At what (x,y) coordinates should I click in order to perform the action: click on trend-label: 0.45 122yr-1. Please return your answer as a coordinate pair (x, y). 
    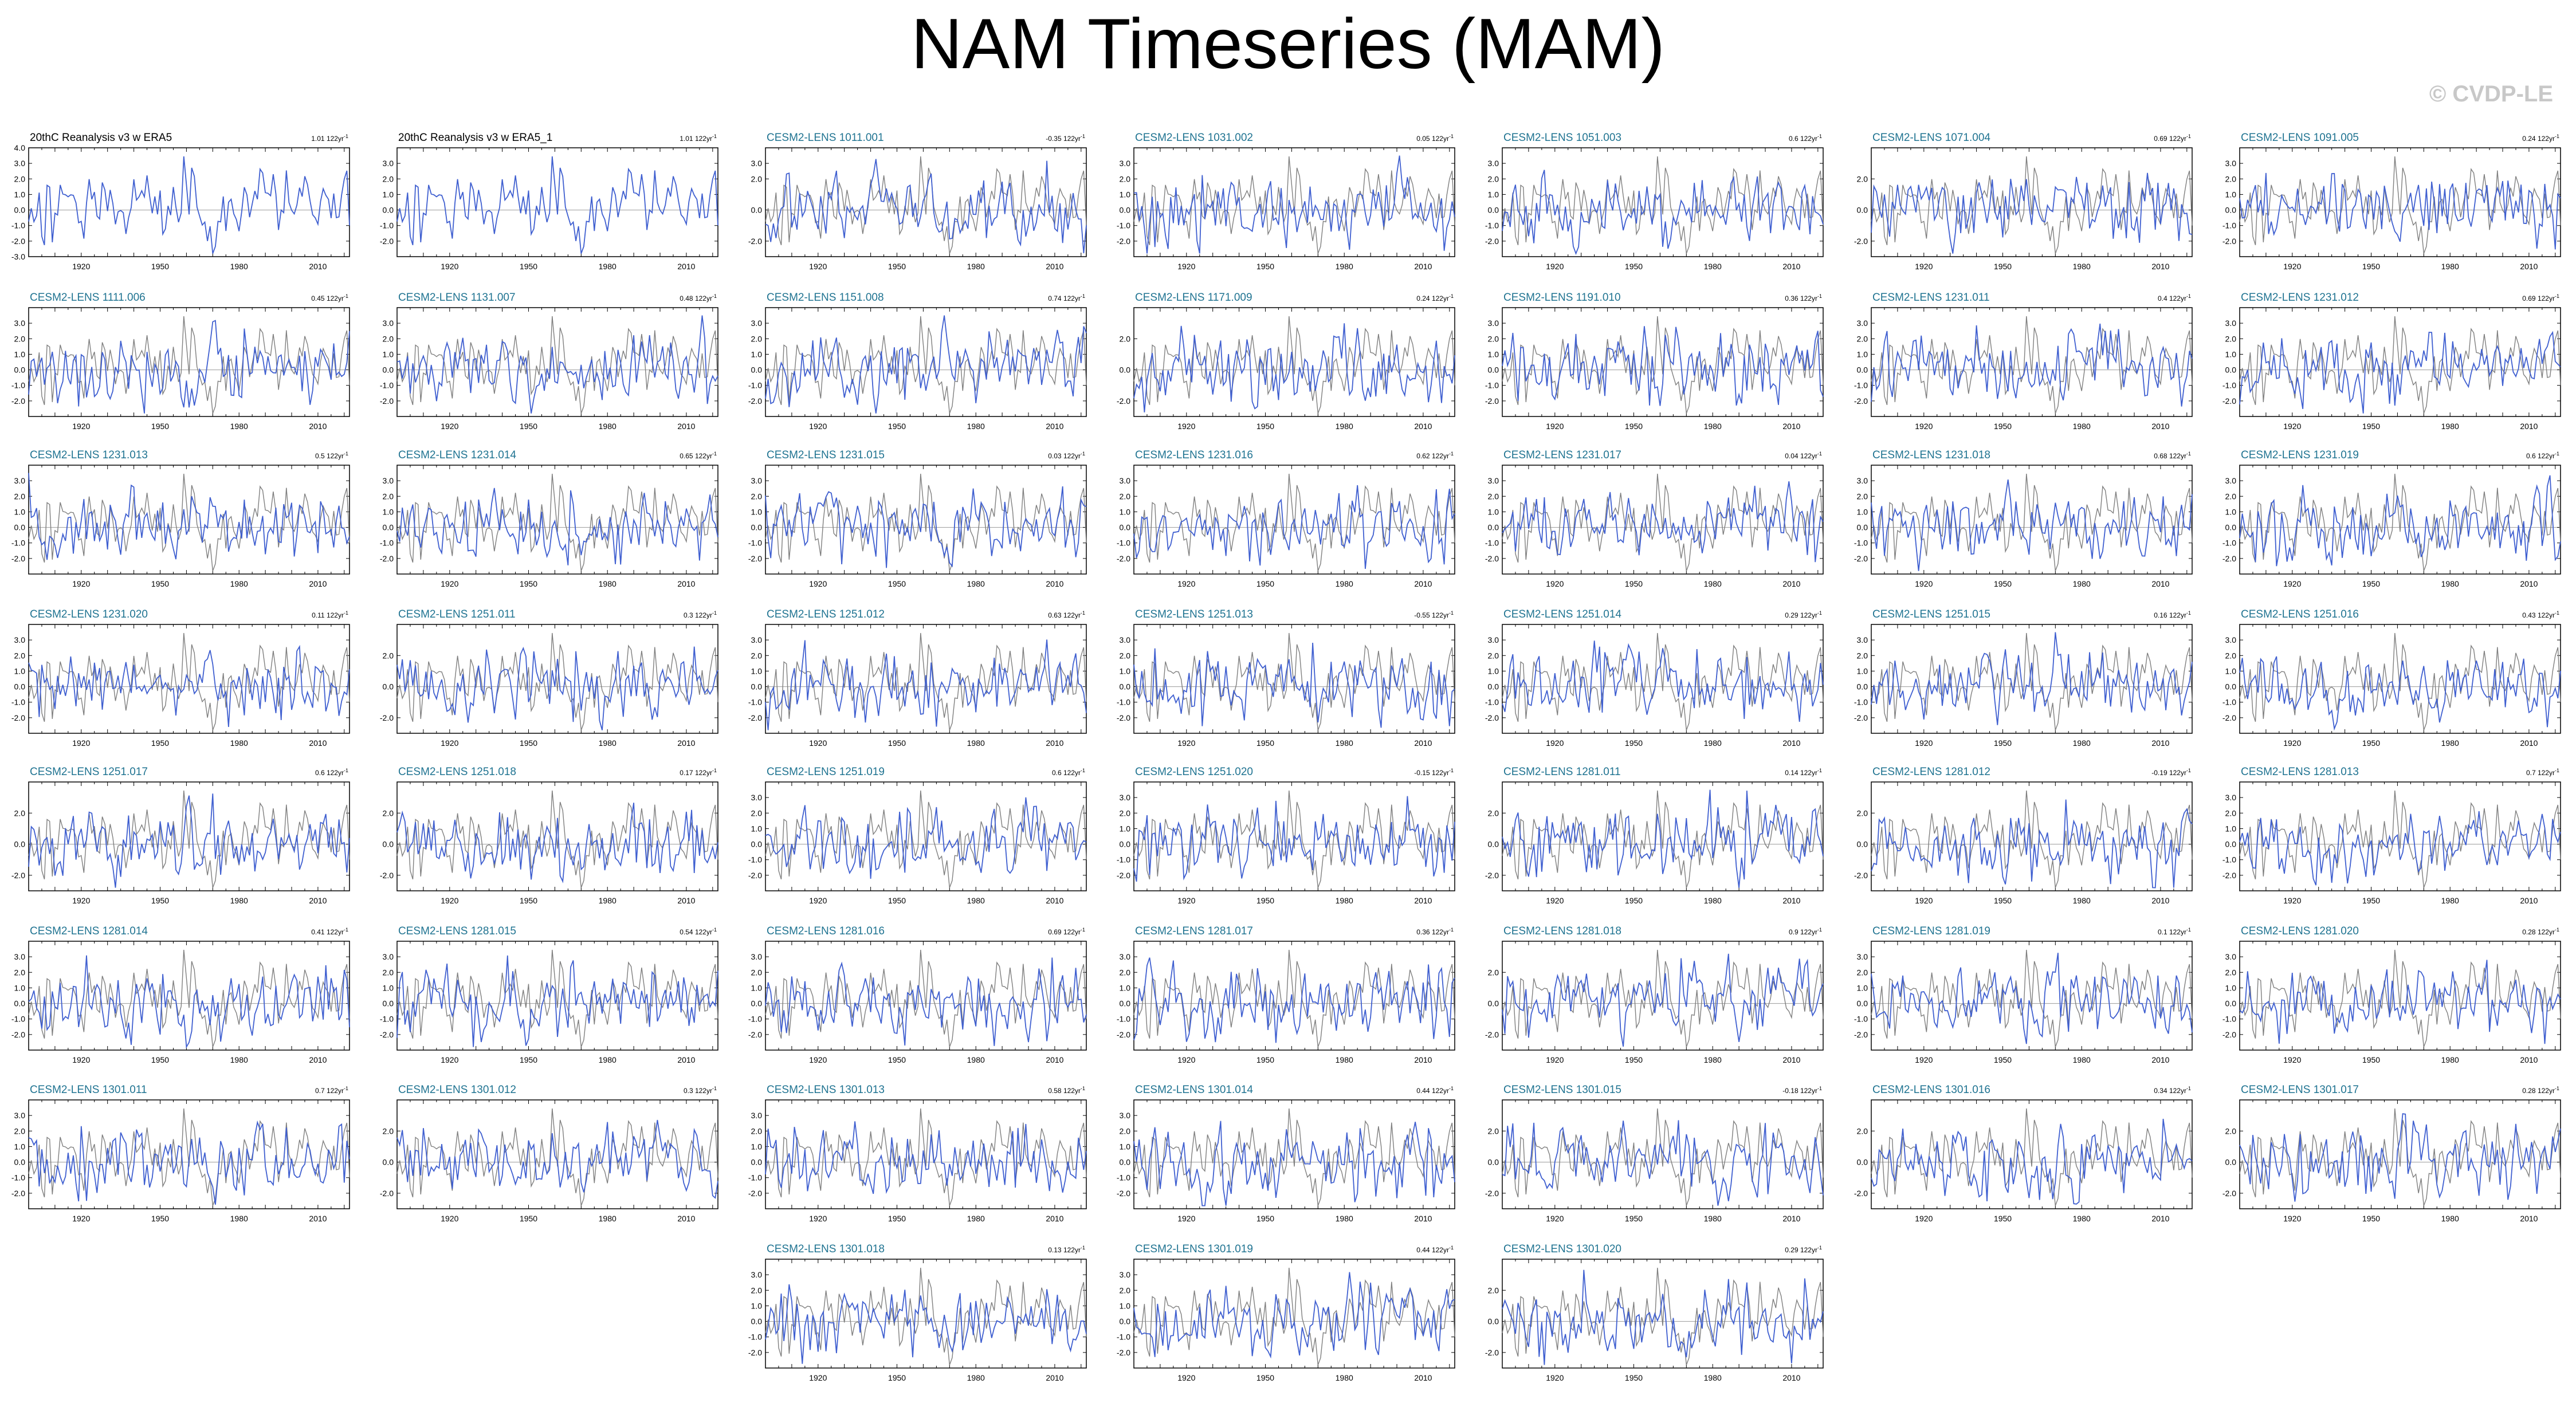
    Looking at the image, I should click on (329, 297).